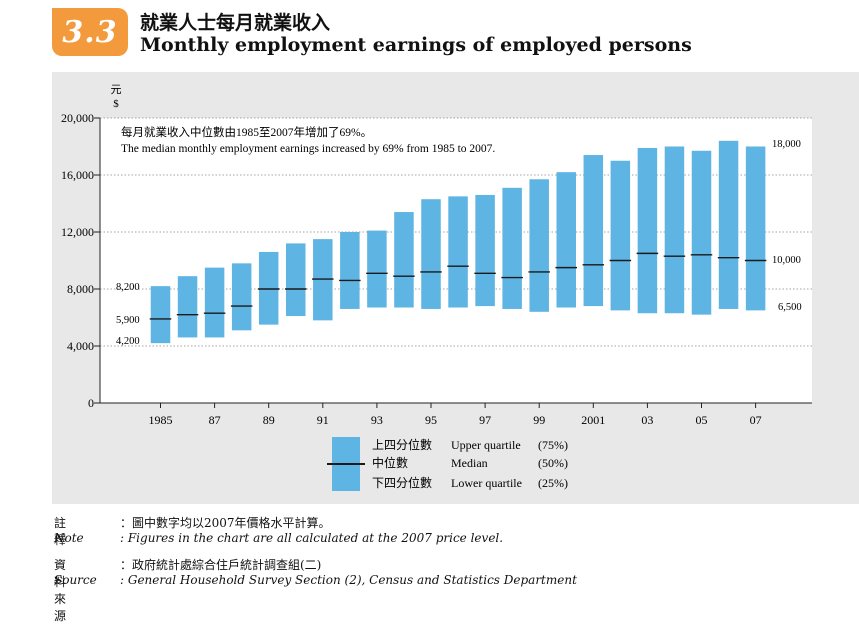 Image resolution: width=859 pixels, height=624 pixels. I want to click on bar-1995, so click(431, 254).